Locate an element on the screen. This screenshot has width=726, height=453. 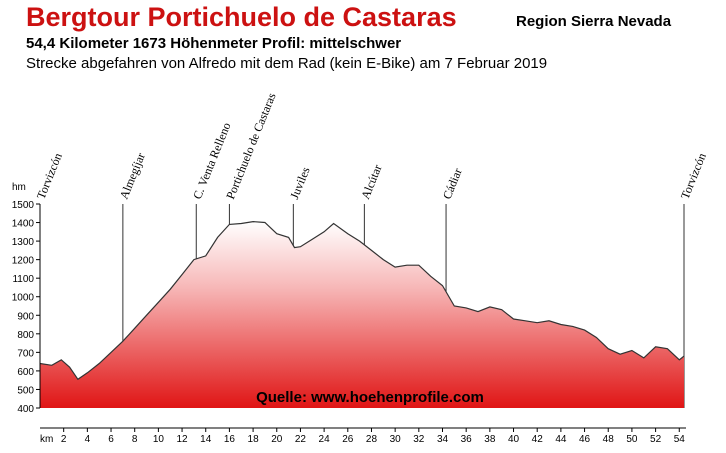
x-tick-label: 42 is located at coordinates (538, 439).